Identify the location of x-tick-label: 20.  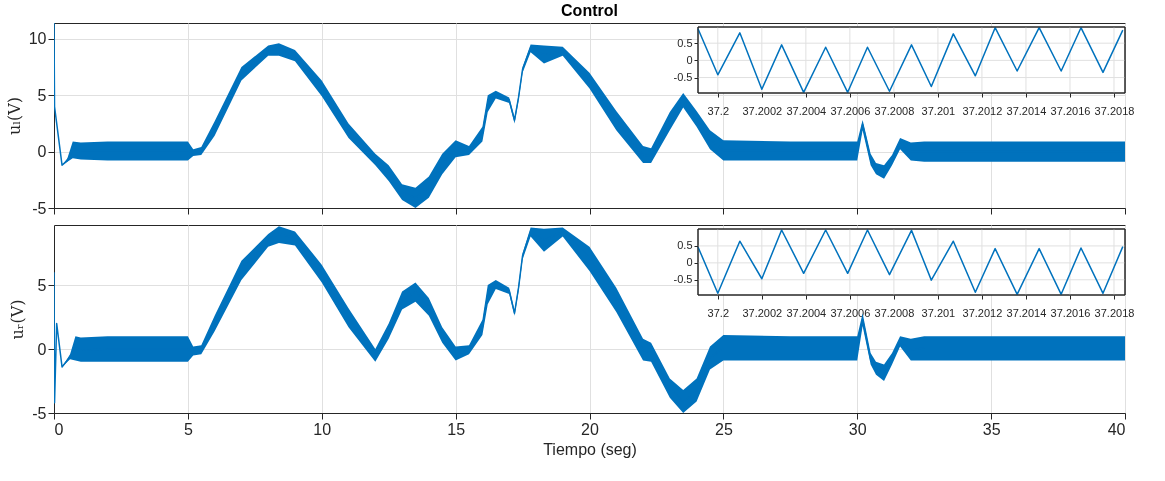
(590, 429).